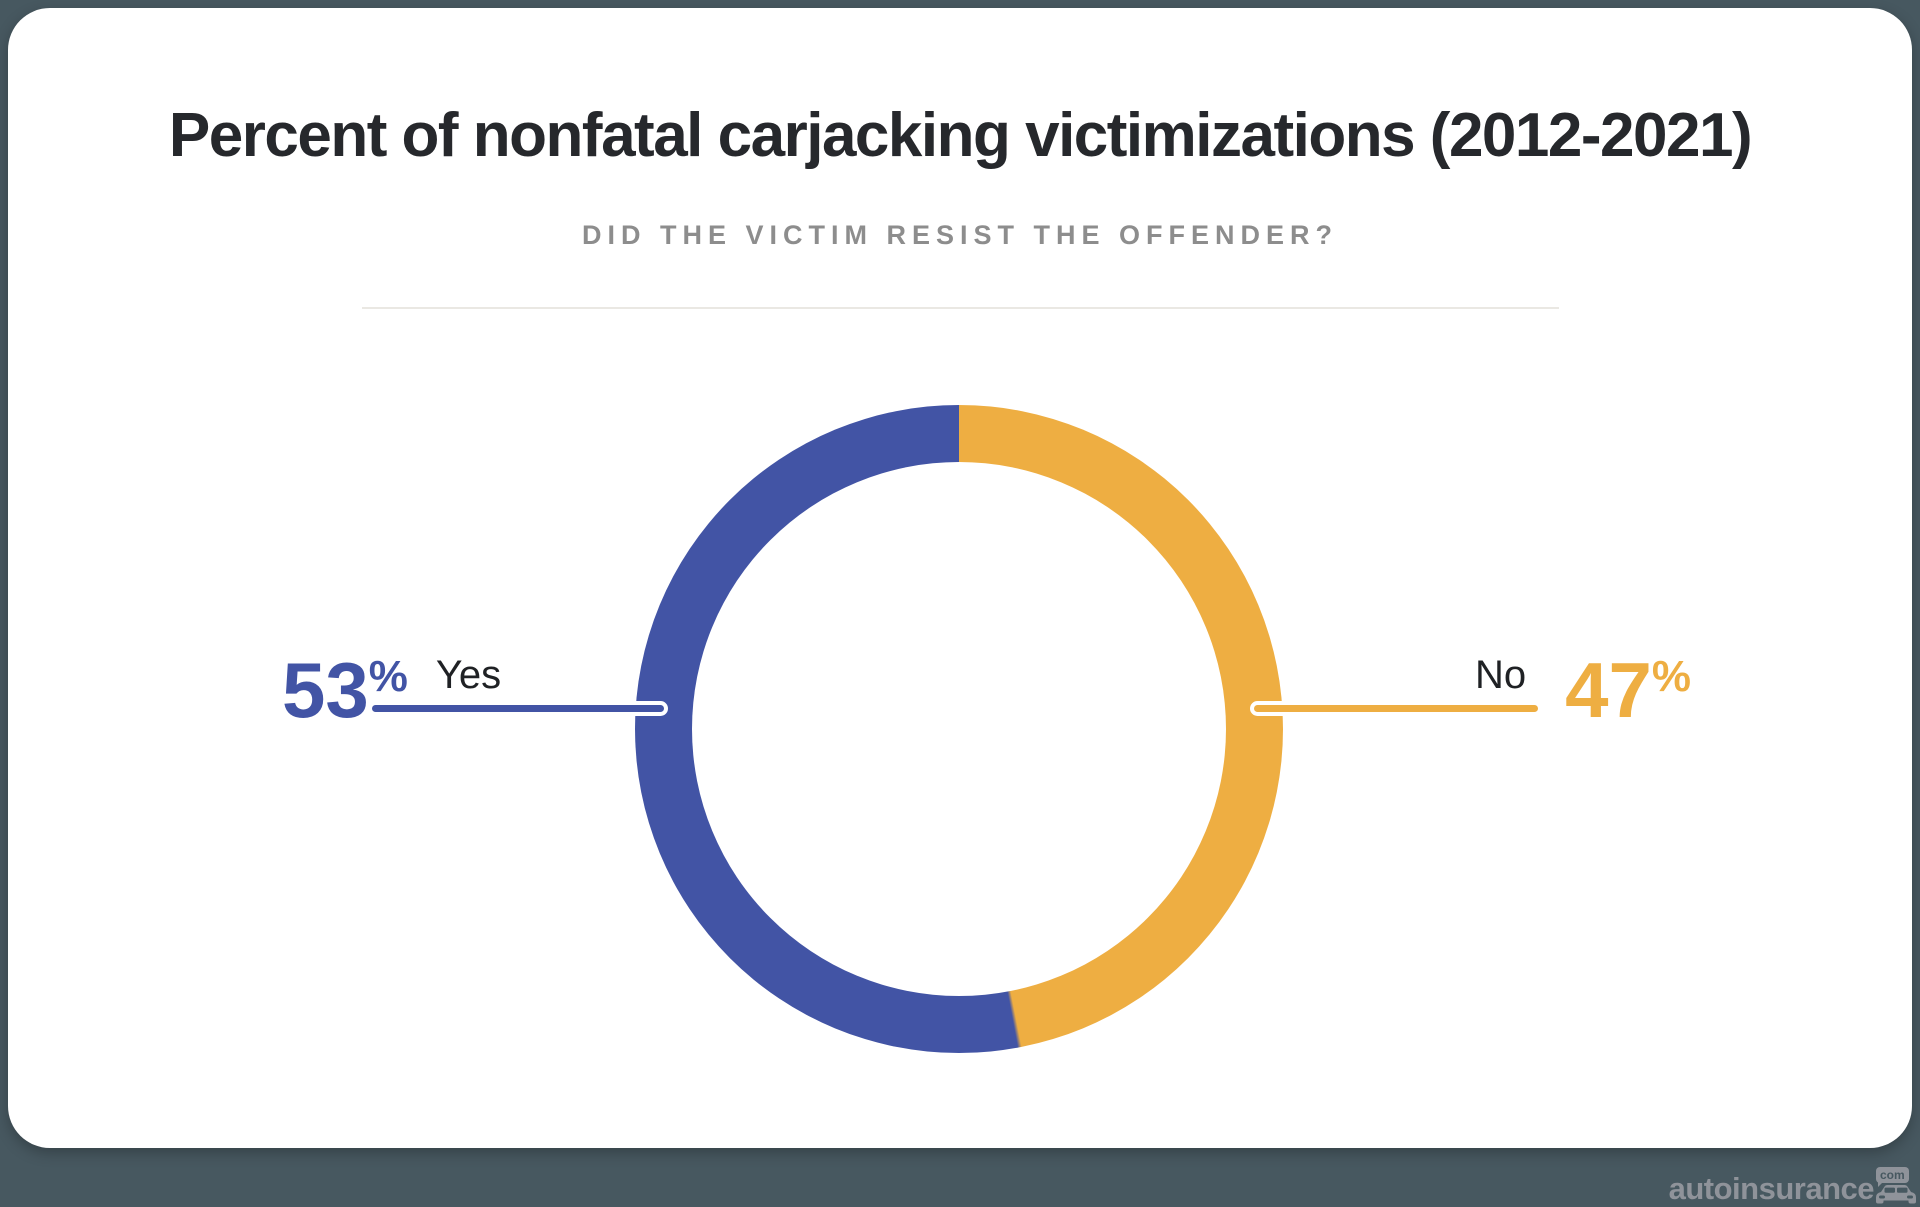  What do you see at coordinates (388, 676) in the screenshot?
I see `yes-percent-sign: %` at bounding box center [388, 676].